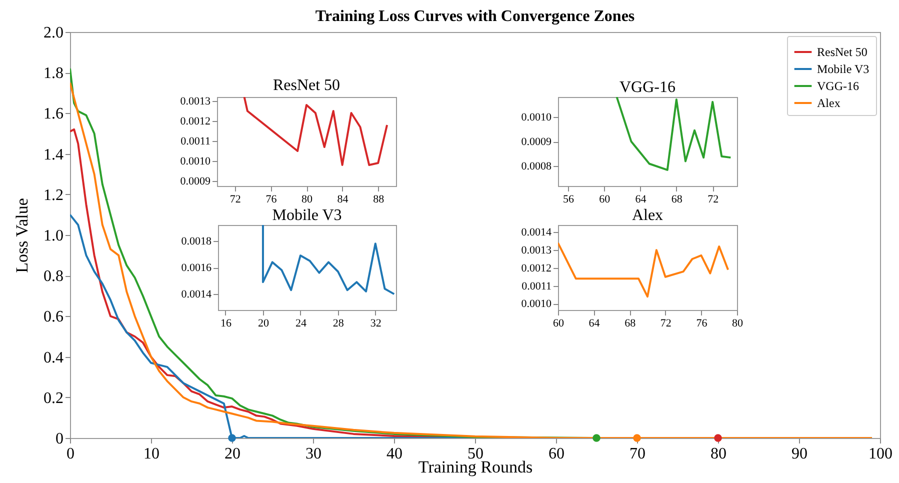 This screenshot has width=899, height=483. I want to click on y-tick-label: 0.0008, so click(536, 166).